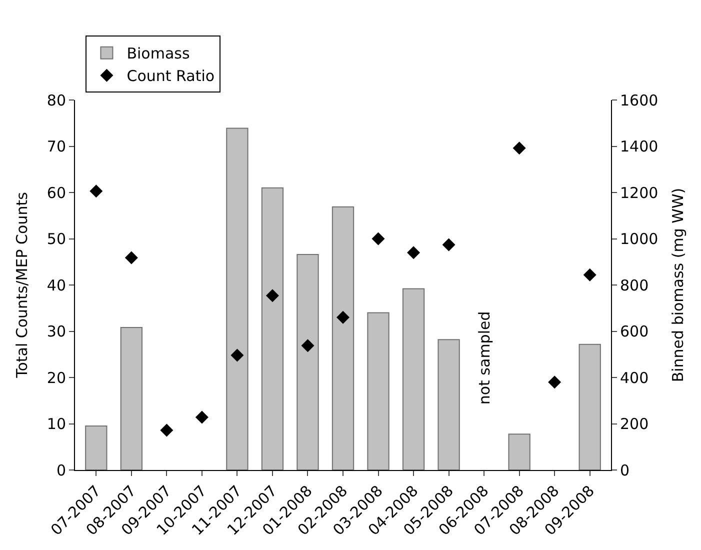 This screenshot has height=550, width=701. What do you see at coordinates (634, 424) in the screenshot?
I see `y2-tick-label: 200` at bounding box center [634, 424].